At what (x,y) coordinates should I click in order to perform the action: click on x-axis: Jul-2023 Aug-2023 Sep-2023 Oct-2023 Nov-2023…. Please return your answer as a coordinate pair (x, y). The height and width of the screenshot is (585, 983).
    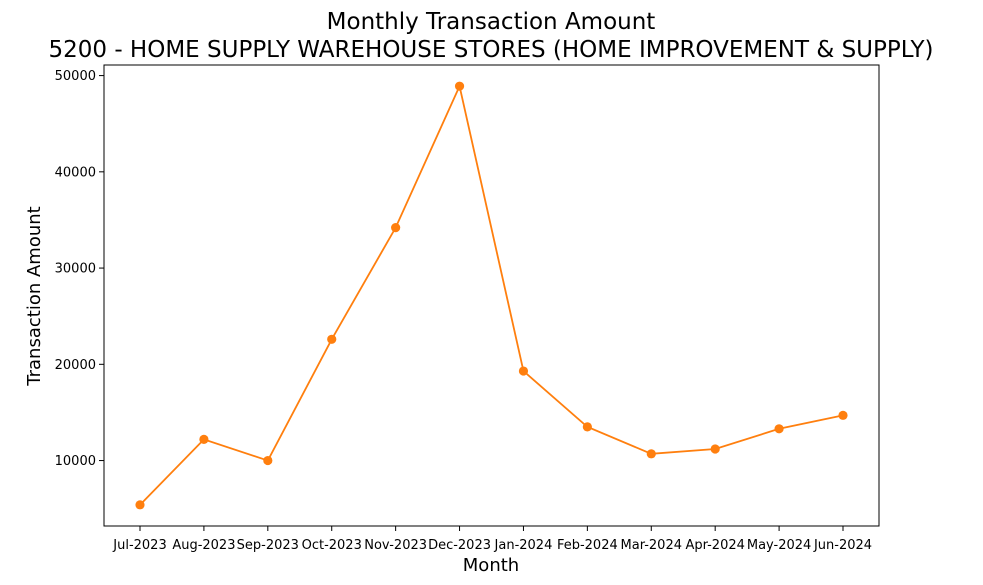
    Looking at the image, I should click on (492, 539).